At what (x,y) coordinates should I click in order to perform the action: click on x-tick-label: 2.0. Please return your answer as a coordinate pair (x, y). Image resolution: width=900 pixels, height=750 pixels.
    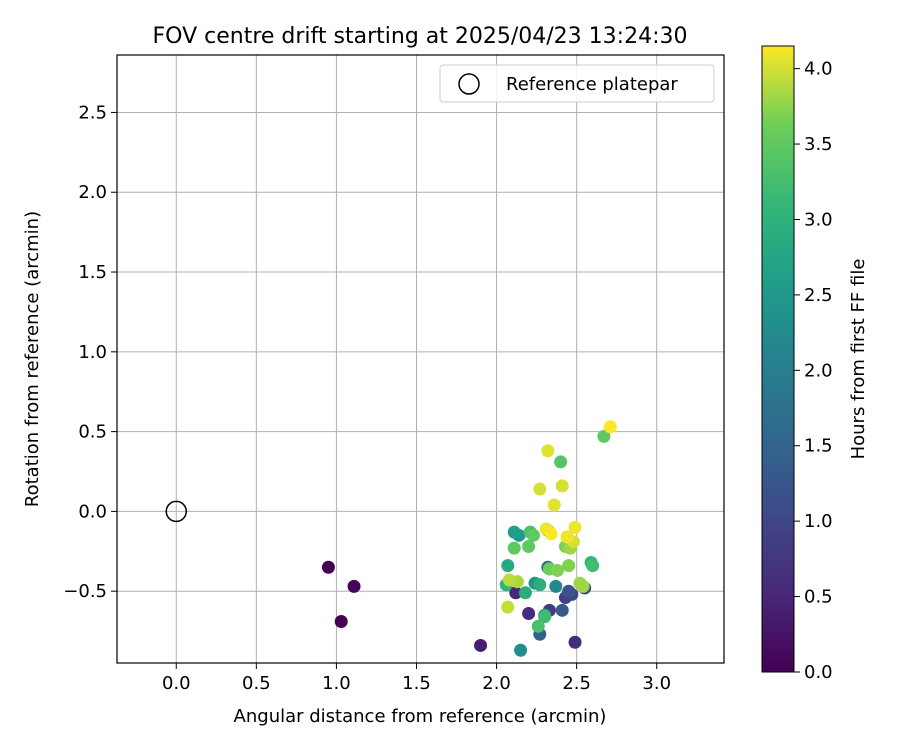
    Looking at the image, I should click on (496, 683).